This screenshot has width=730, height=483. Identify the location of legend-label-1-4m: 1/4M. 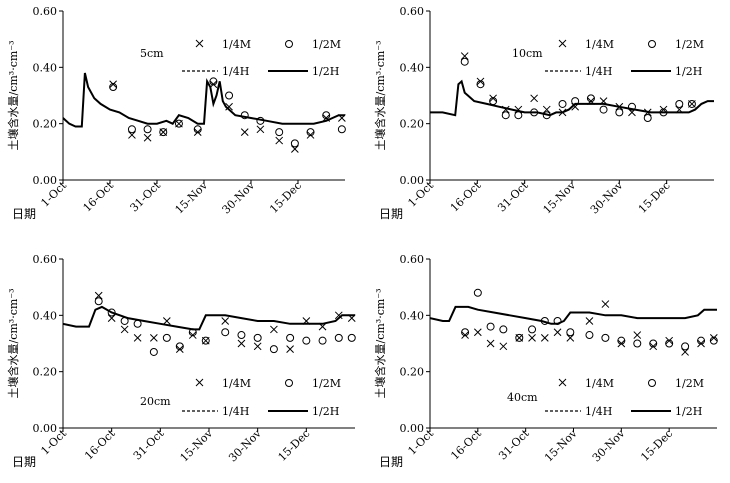
(236, 44).